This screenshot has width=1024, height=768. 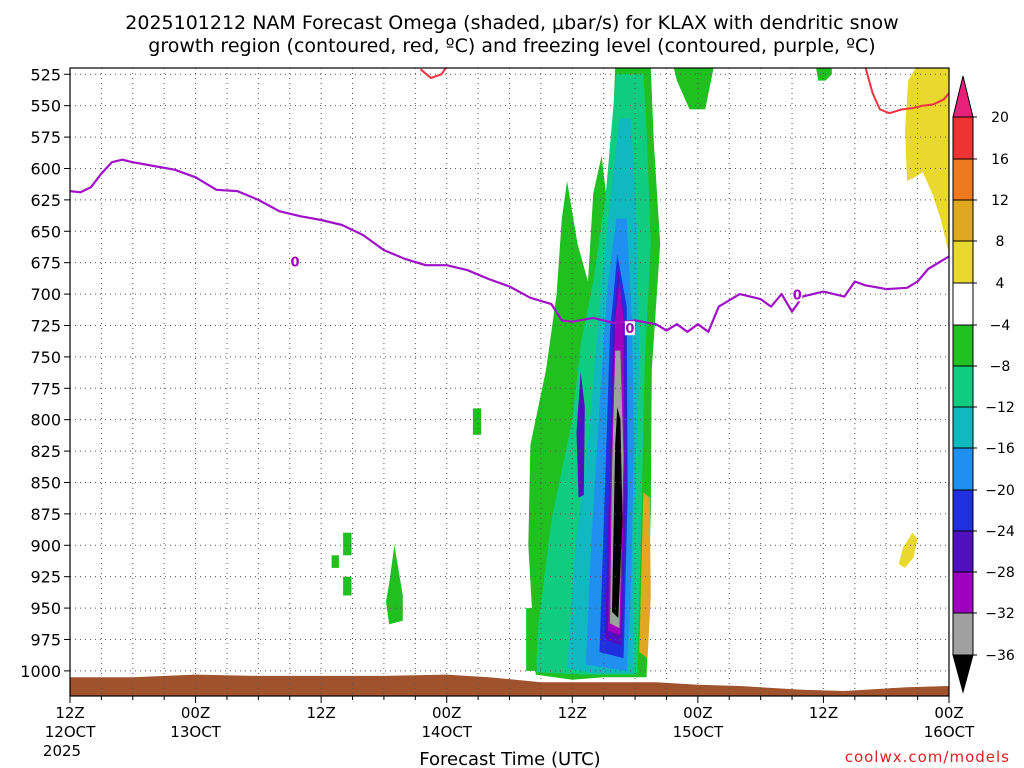 What do you see at coordinates (45, 200) in the screenshot?
I see `y-tick-label: 625` at bounding box center [45, 200].